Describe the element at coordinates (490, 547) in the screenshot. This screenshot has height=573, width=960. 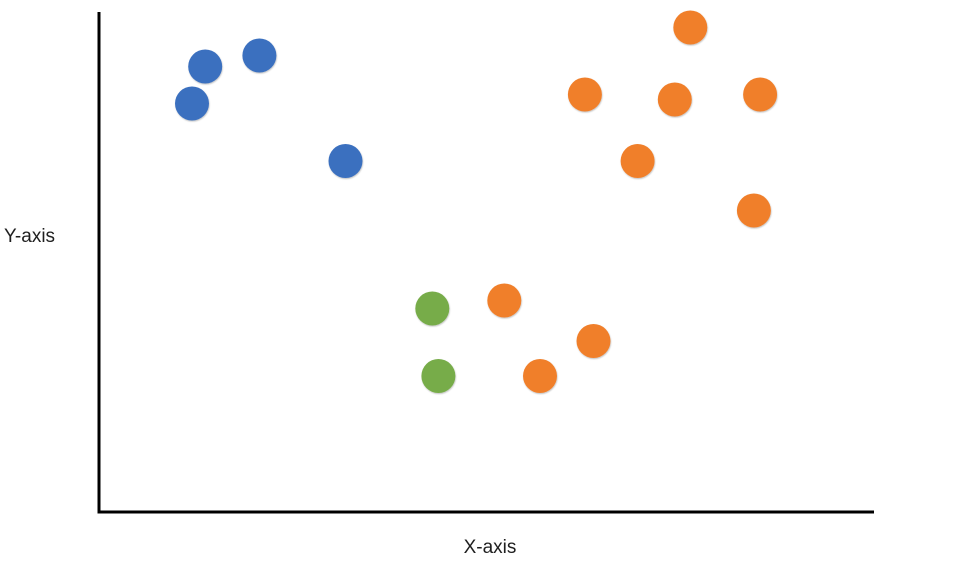
I see `x-axis-title: X-axis` at that location.